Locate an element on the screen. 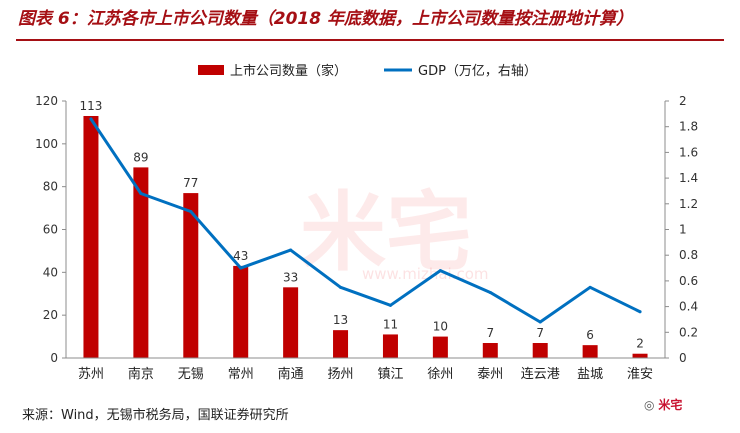 Image resolution: width=740 pixels, height=433 pixels. left-tick-label: 80 is located at coordinates (50, 187).